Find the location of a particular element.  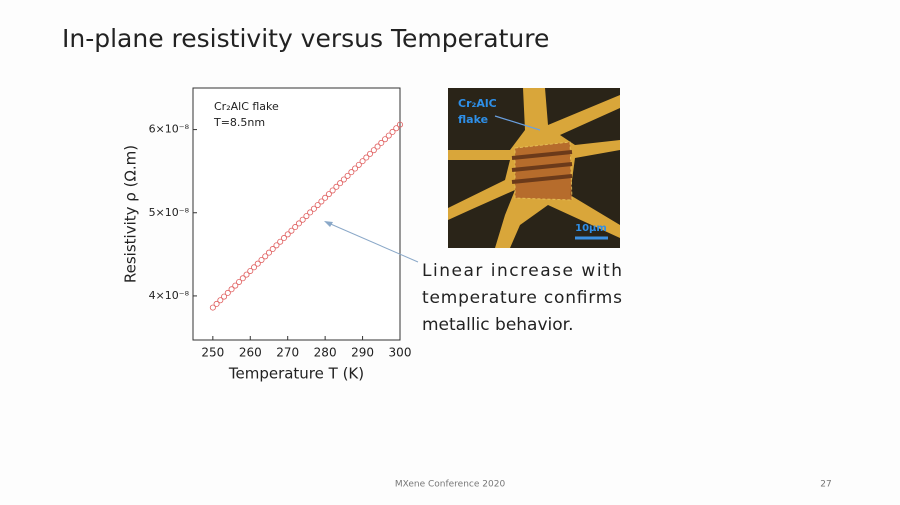

x-tick-label: 270 is located at coordinates (287, 353).